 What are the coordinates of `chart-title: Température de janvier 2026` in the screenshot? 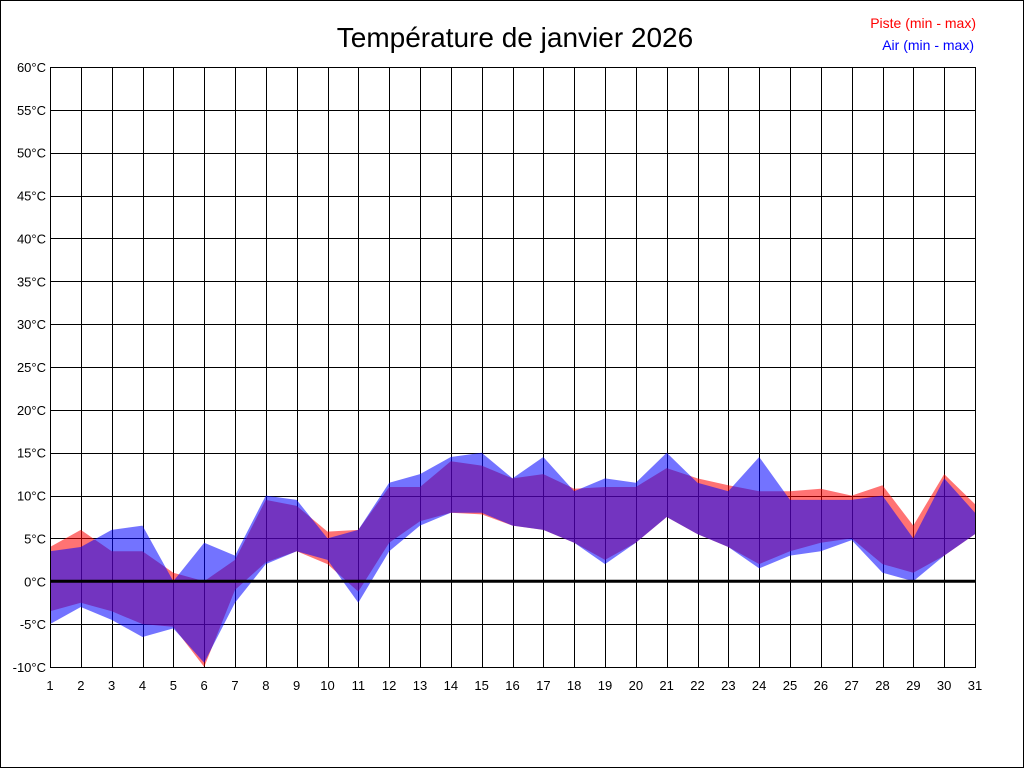 It's located at (515, 37).